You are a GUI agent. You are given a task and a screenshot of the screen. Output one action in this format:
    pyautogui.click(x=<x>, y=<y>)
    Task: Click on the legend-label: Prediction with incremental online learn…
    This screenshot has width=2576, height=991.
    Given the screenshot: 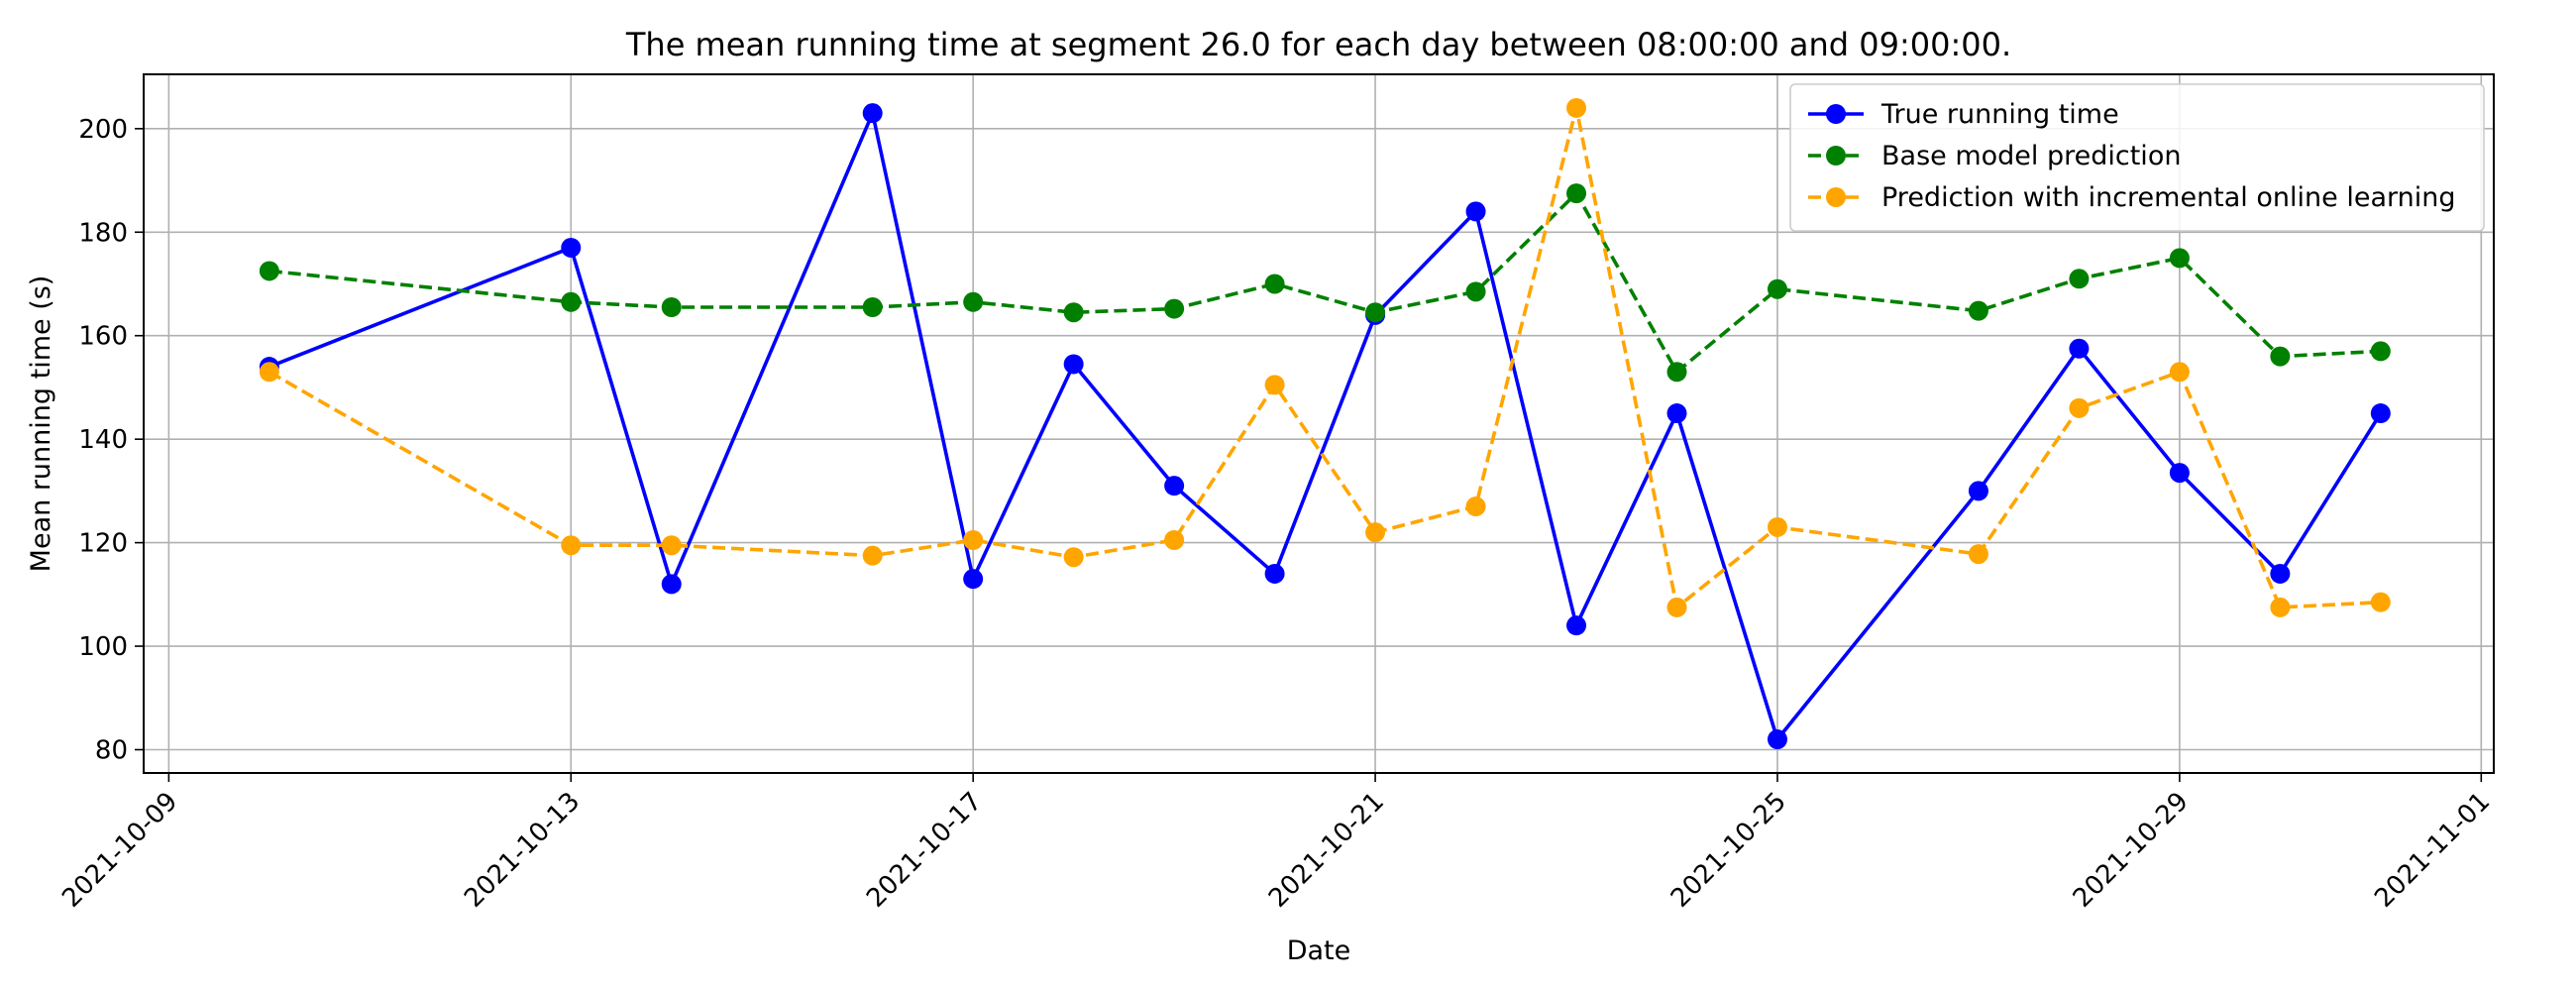 What is the action you would take?
    pyautogui.click(x=2168, y=197)
    